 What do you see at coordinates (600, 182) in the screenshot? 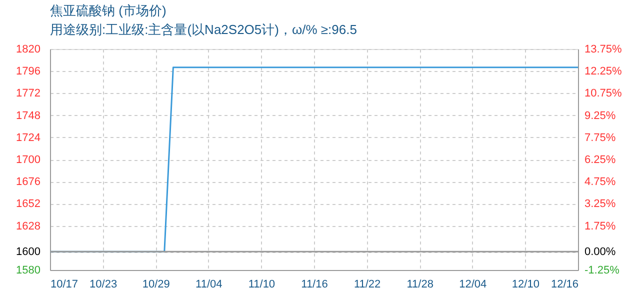
I see `y2-tick-label: 4.75%` at bounding box center [600, 182].